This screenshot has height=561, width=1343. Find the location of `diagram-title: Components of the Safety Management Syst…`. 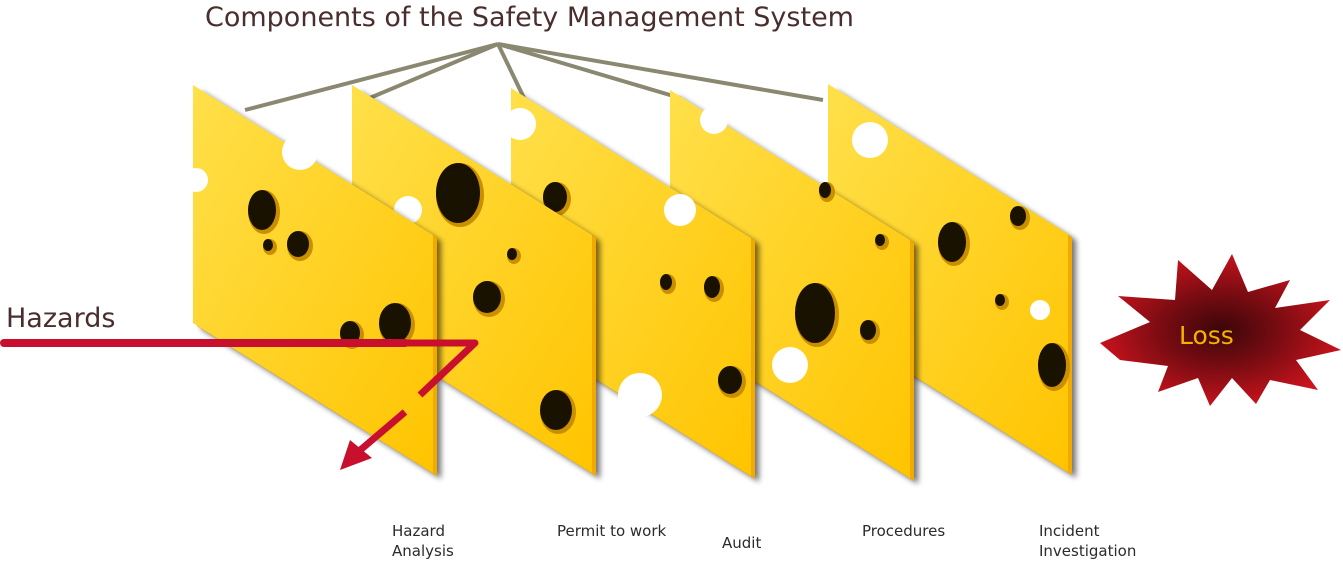

diagram-title: Components of the Safety Management Syst… is located at coordinates (529, 17).